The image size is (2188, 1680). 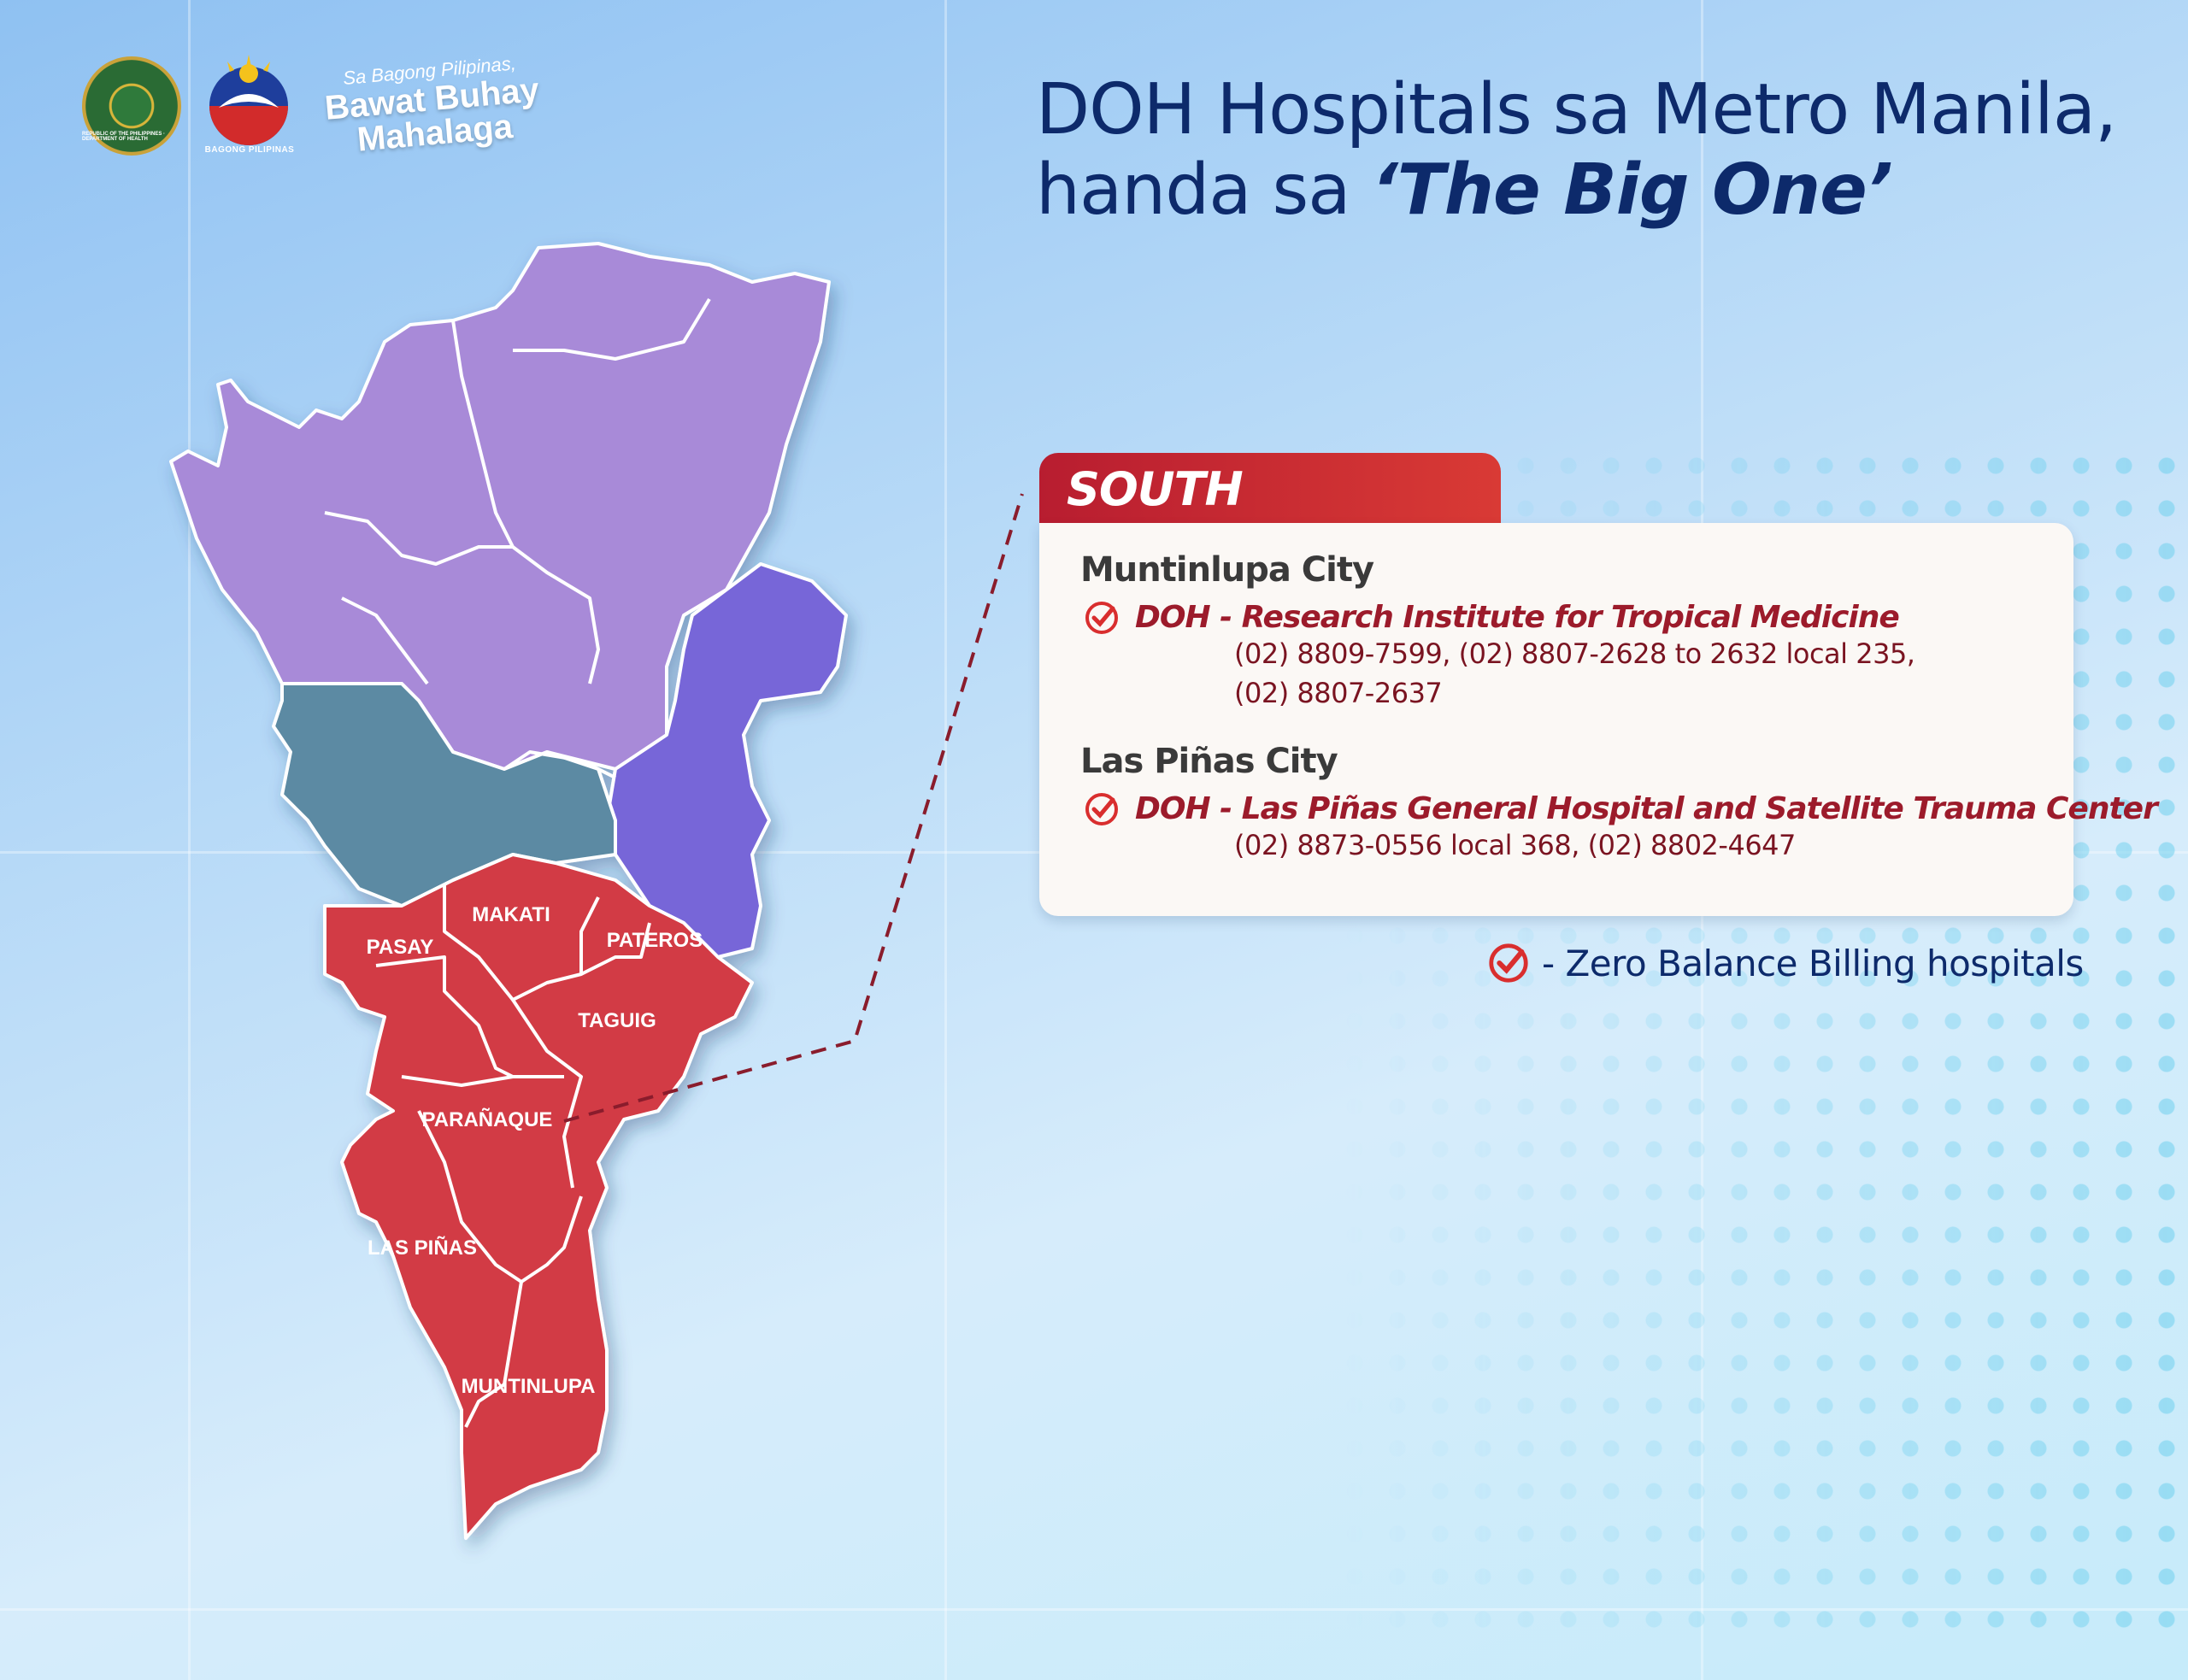 What do you see at coordinates (1515, 845) in the screenshot?
I see `hospital-phone-las-pinas: (02) 8873-0556 local 368, (02) 8802-4647` at bounding box center [1515, 845].